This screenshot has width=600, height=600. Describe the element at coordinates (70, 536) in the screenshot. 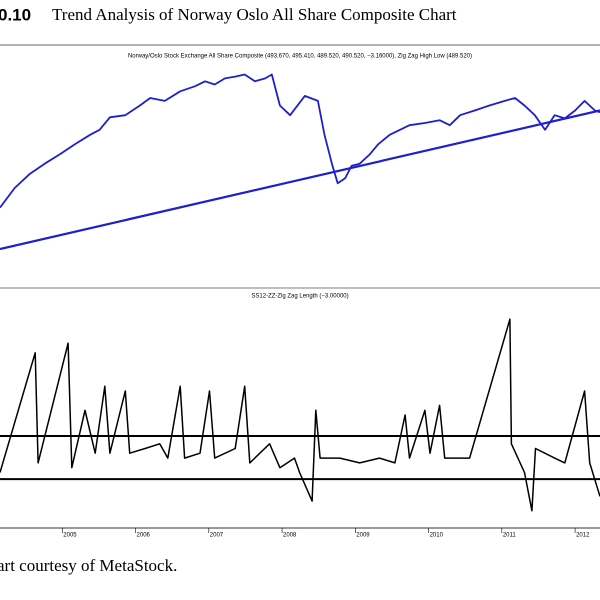

I see `x-tick-label: 2005` at that location.